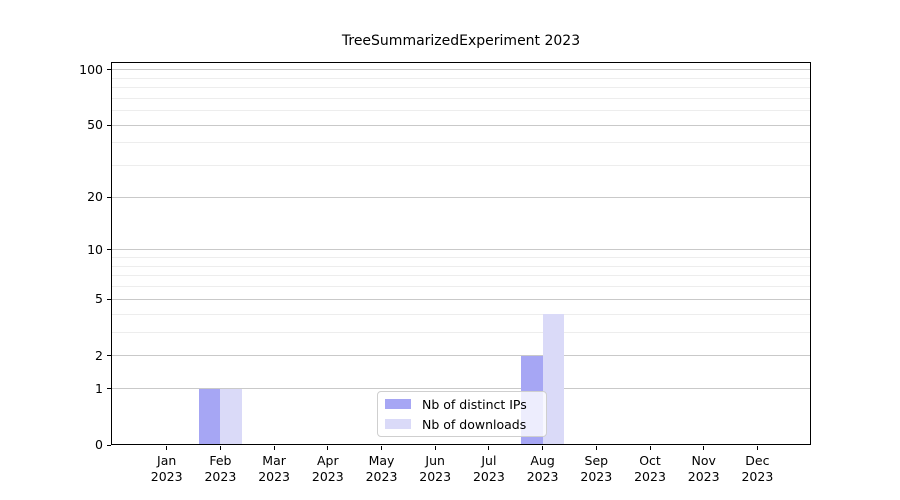 Image resolution: width=900 pixels, height=500 pixels. What do you see at coordinates (167, 448) in the screenshot?
I see `x-tick-mark-jan` at bounding box center [167, 448].